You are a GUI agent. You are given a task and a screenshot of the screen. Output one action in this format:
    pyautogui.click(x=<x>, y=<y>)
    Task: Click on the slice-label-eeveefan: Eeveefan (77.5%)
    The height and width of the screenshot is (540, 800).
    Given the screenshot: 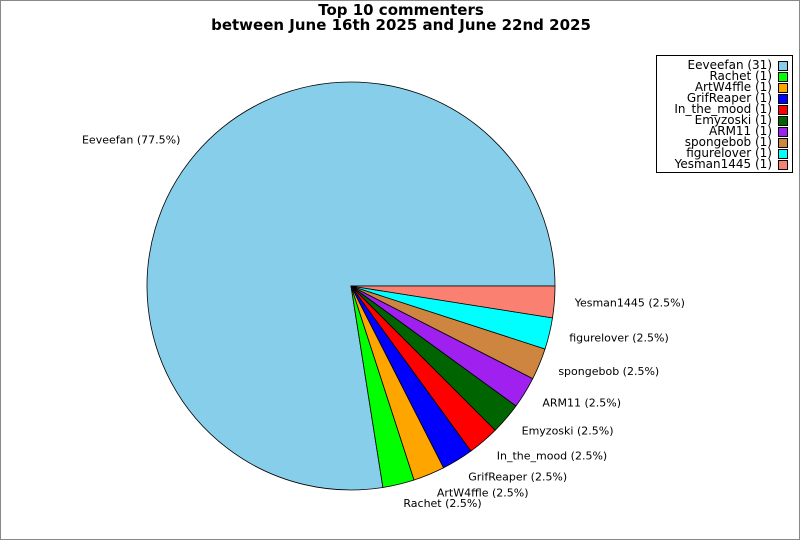 What is the action you would take?
    pyautogui.click(x=131, y=139)
    